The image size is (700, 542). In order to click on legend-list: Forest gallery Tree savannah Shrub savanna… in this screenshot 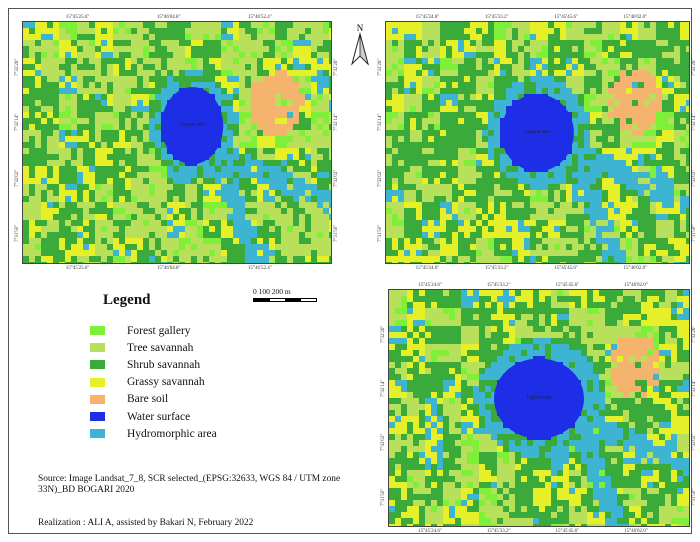, I will do `click(153, 382)`.